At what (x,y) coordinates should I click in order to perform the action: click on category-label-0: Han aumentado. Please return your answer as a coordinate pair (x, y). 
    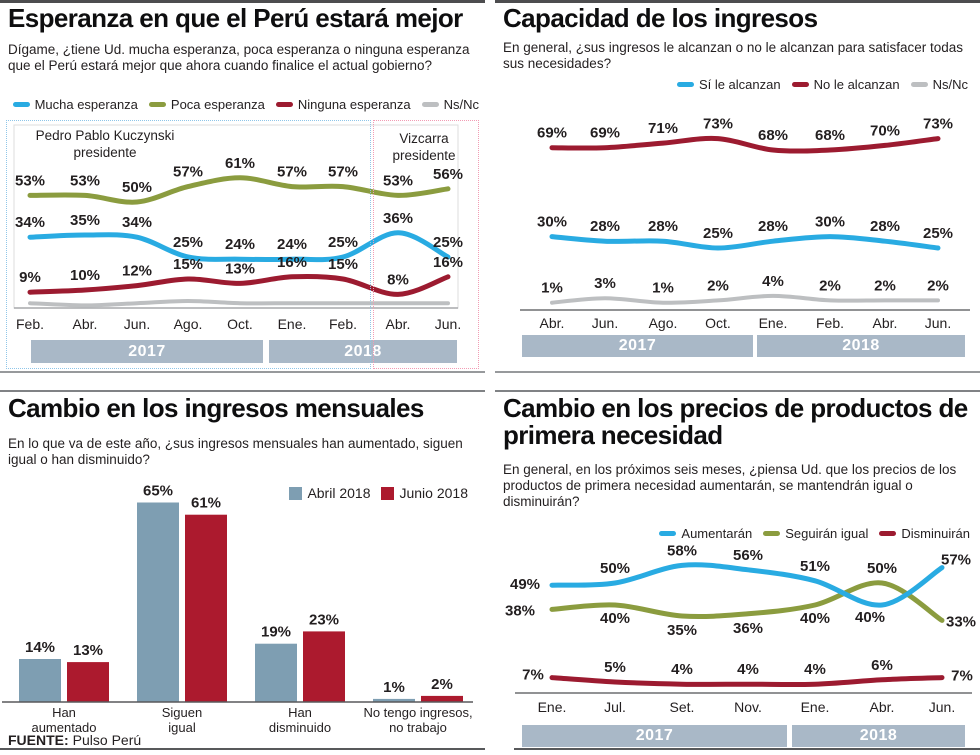
    Looking at the image, I should click on (64, 720).